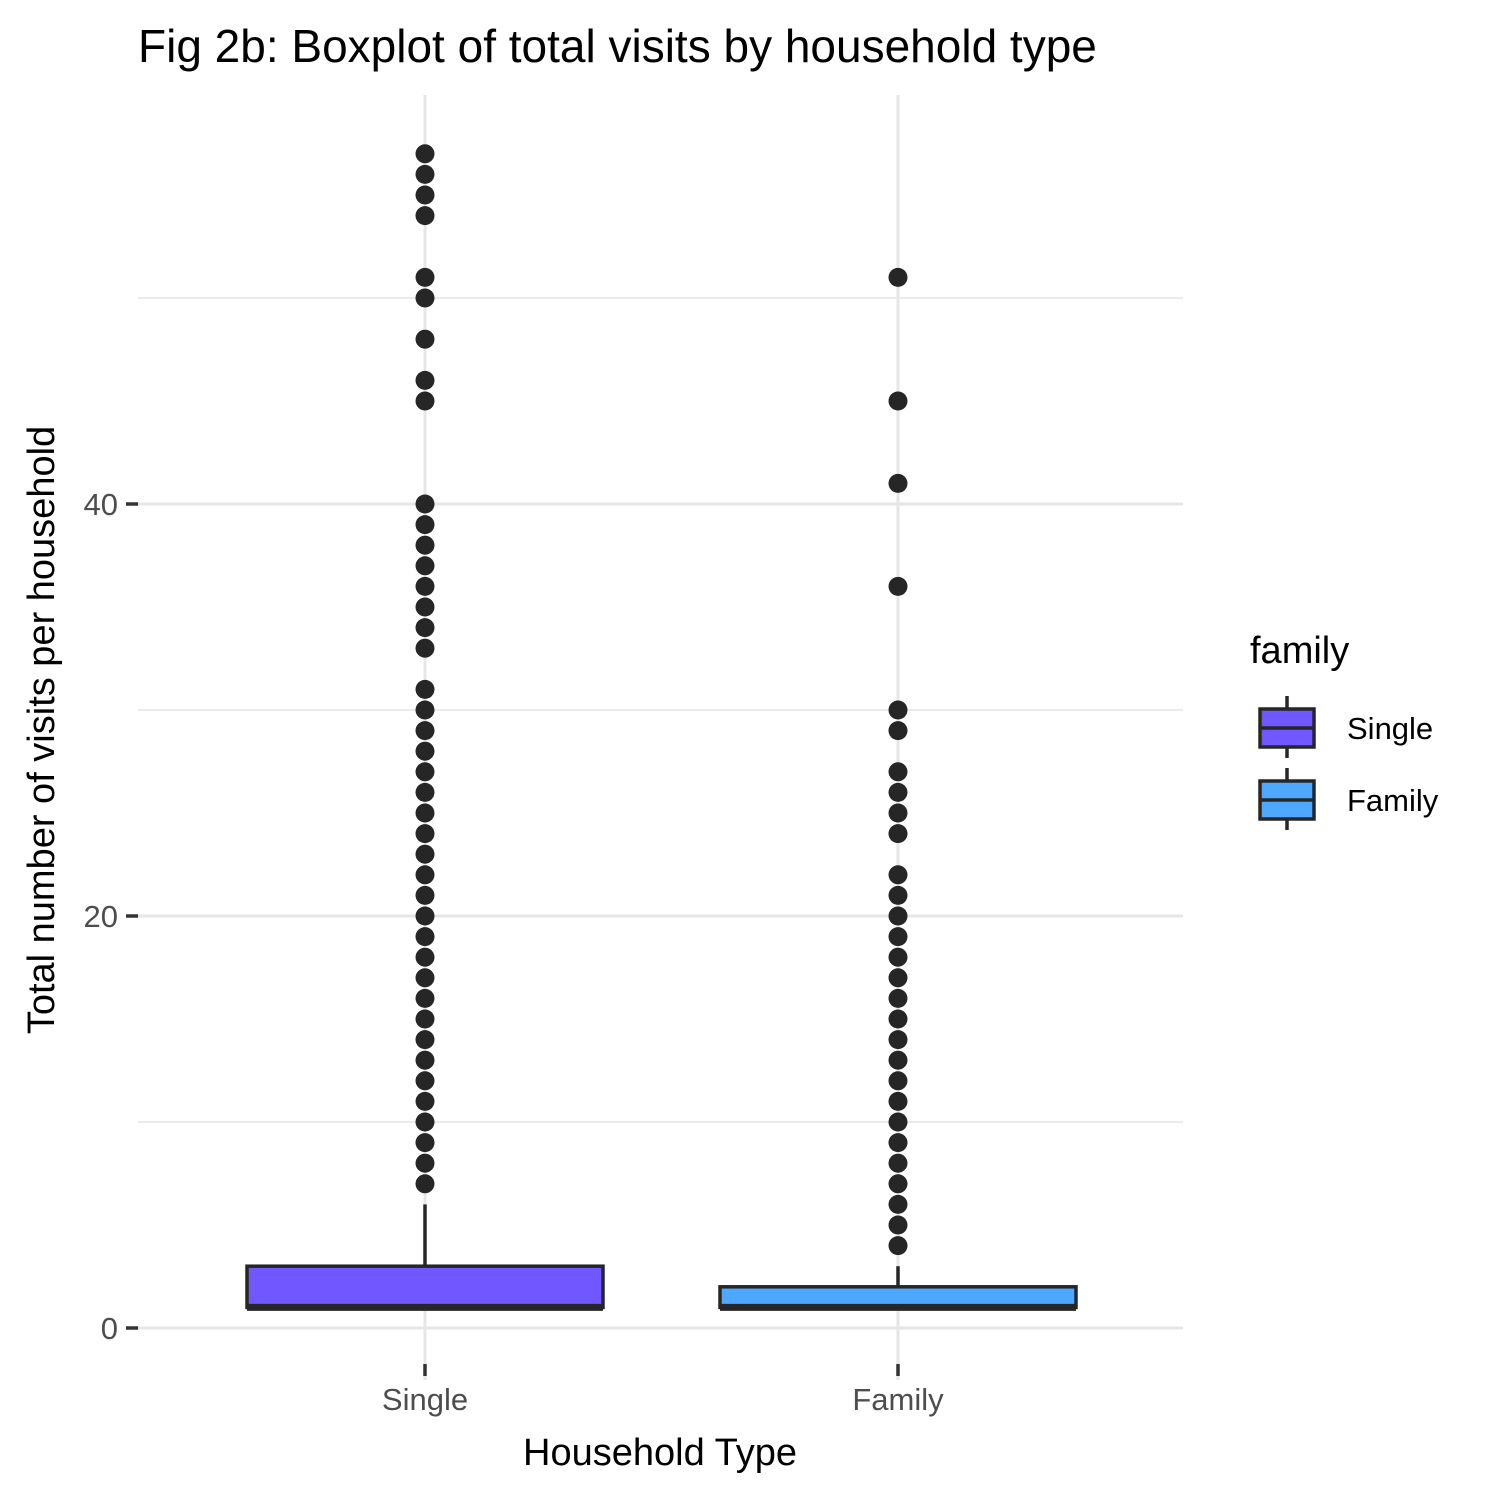 The image size is (1500, 1500). I want to click on legend: family Single Family, so click(1344, 730).